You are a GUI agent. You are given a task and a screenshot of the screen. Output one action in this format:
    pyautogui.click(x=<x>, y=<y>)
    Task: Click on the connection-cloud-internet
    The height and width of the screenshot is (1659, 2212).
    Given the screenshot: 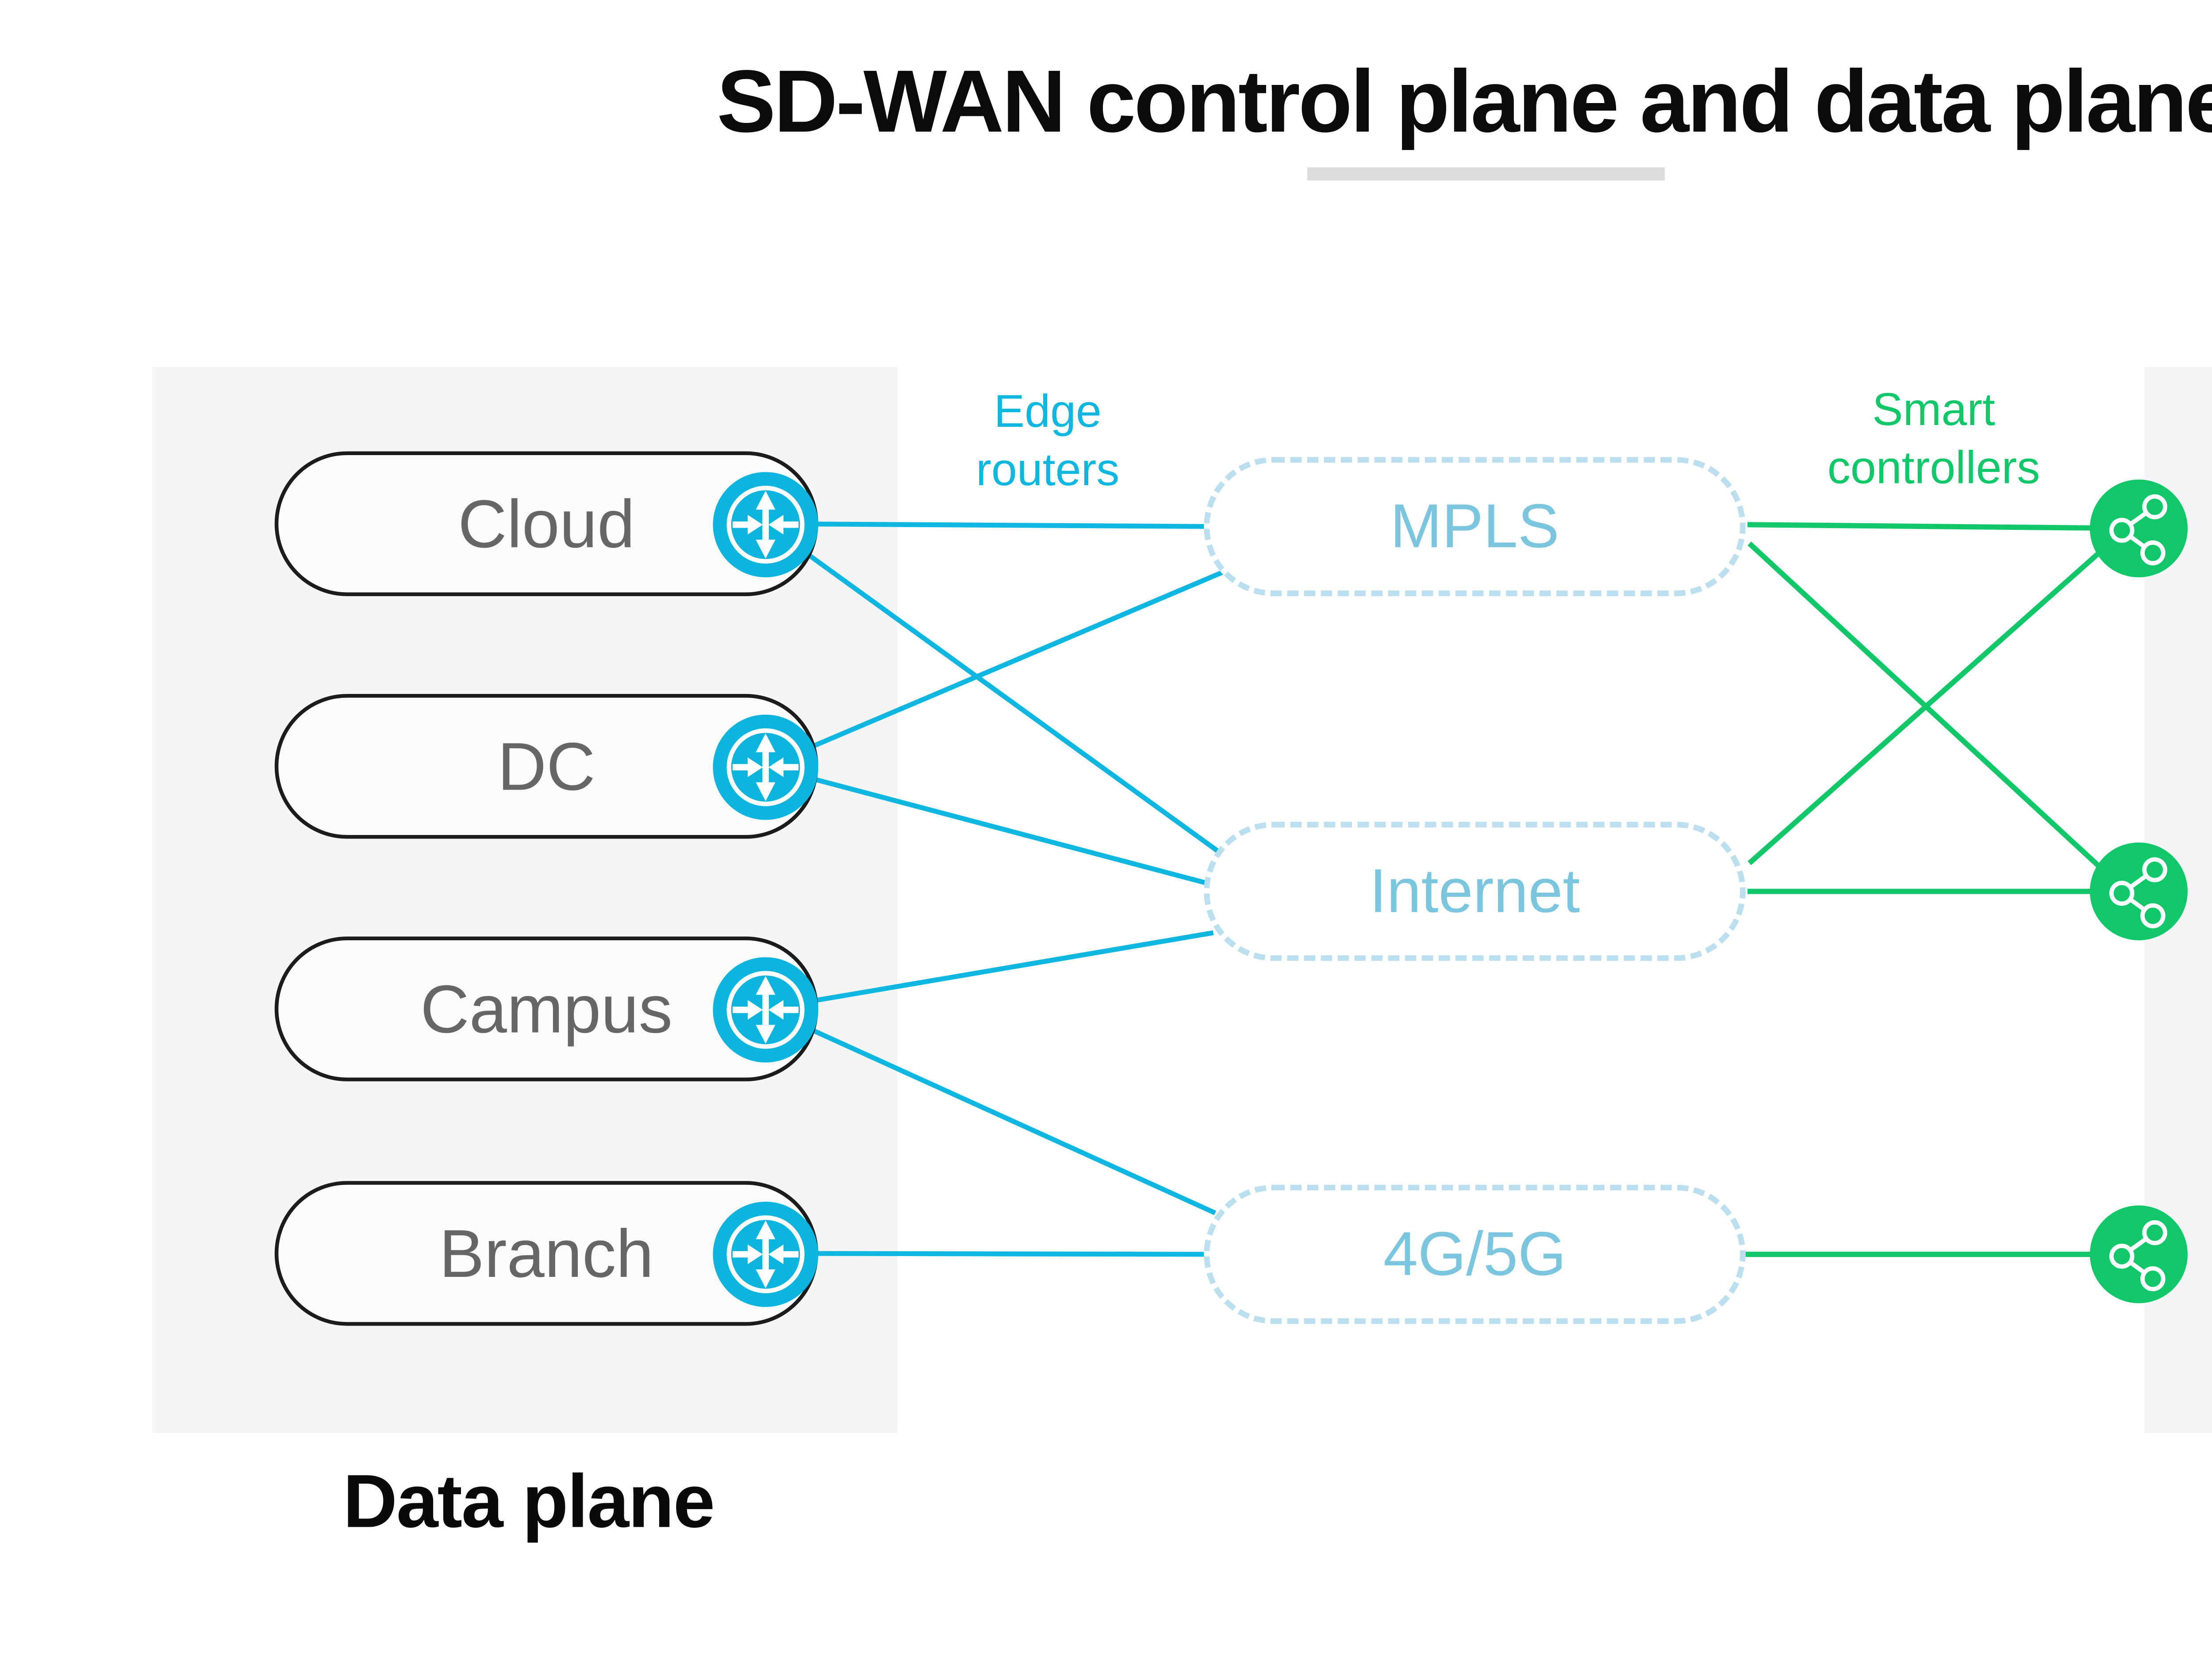 What is the action you would take?
    pyautogui.click(x=993, y=687)
    